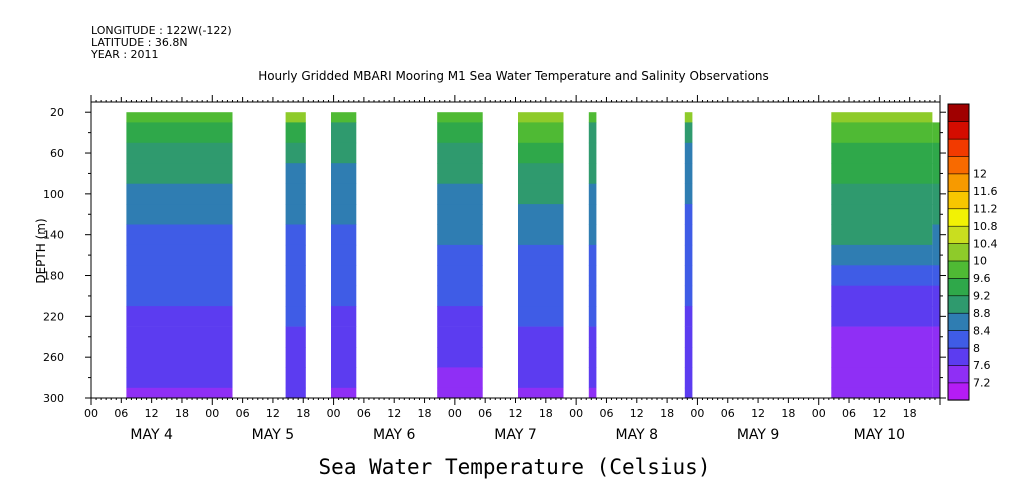 This screenshot has height=504, width=1009. I want to click on y-tick-label: 180, so click(53, 276).